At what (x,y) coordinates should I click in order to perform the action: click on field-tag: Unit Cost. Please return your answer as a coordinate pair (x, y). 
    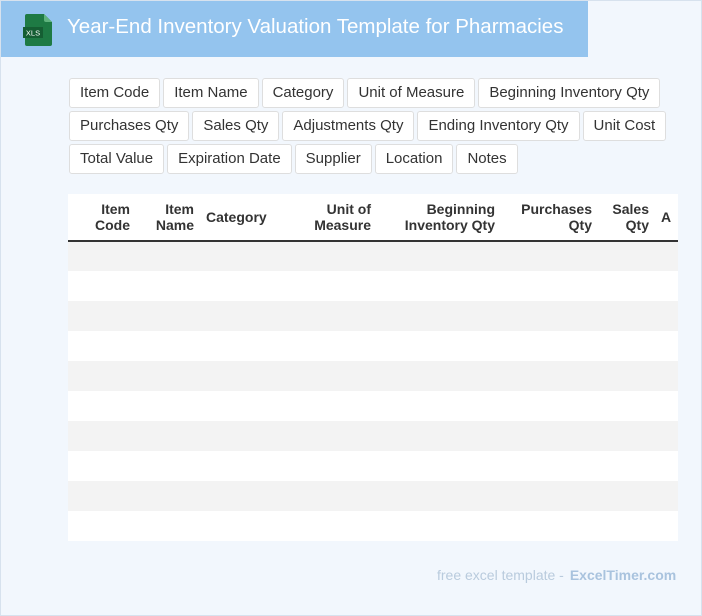
    Looking at the image, I should click on (624, 126).